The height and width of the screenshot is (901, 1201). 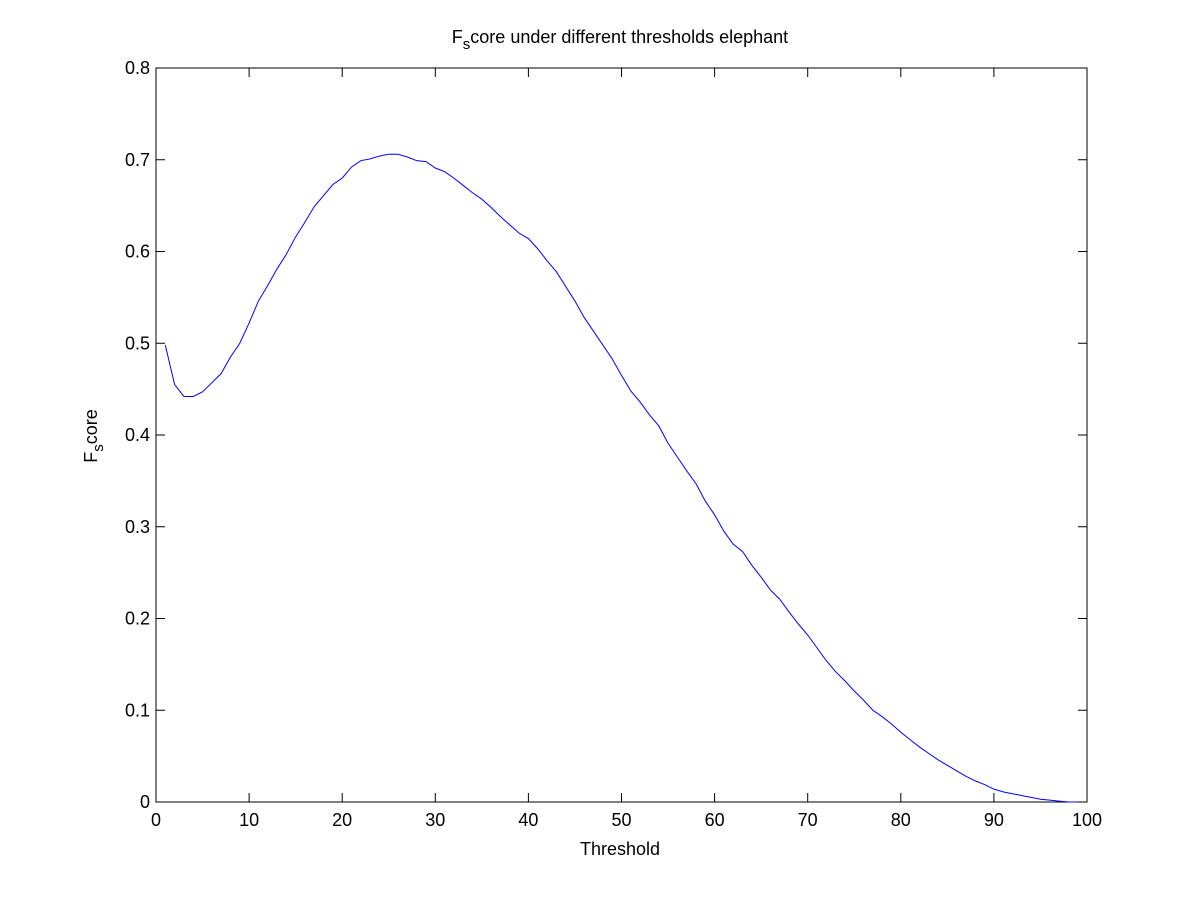 I want to click on y-tick-label: 0.6, so click(x=137, y=252).